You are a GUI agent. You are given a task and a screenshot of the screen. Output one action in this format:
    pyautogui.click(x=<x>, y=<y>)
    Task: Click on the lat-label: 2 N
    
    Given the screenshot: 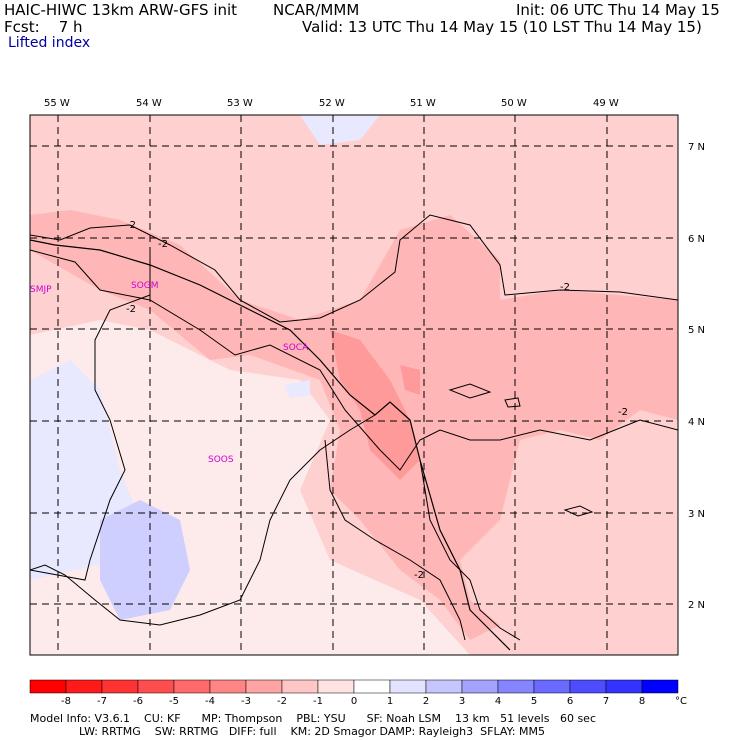 What is the action you would take?
    pyautogui.click(x=696, y=605)
    